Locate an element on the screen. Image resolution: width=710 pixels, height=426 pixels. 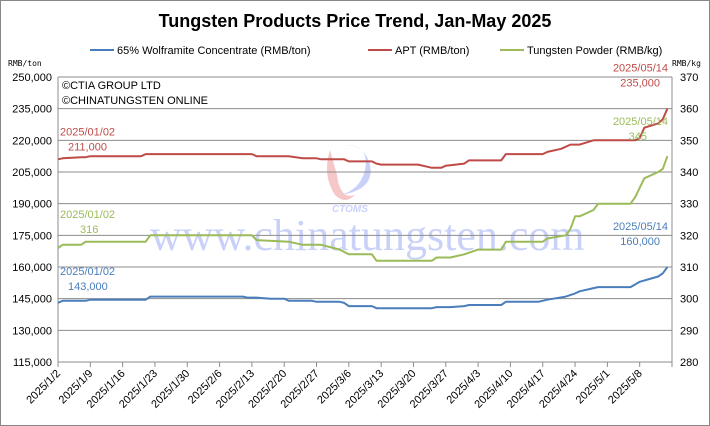
end-value-label: 160,000 is located at coordinates (640, 242).